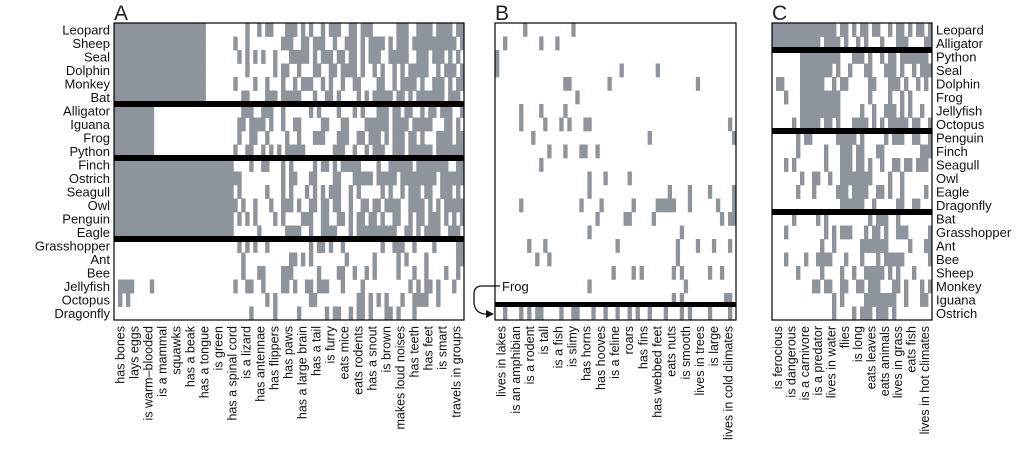 This screenshot has width=1033, height=474. I want to click on panel-a-cell-ant, so click(311, 259).